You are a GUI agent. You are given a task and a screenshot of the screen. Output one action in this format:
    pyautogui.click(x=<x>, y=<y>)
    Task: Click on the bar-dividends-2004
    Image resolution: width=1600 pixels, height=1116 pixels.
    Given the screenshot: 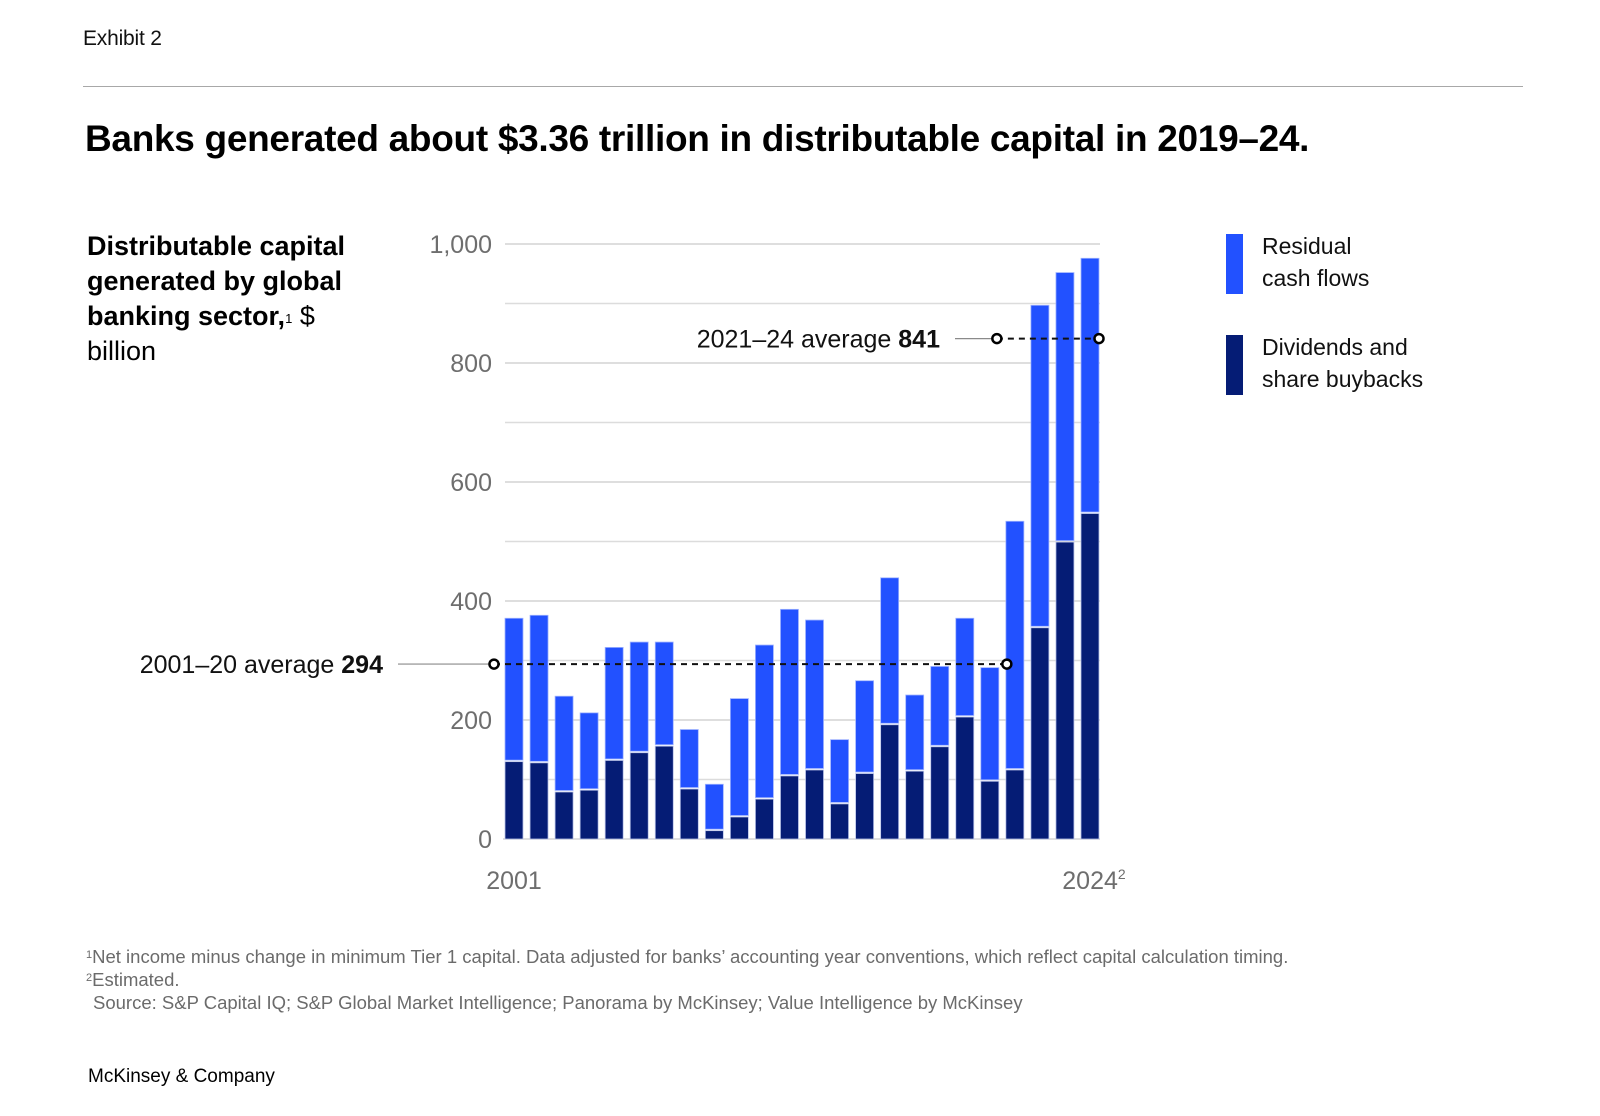 What is the action you would take?
    pyautogui.click(x=589, y=814)
    